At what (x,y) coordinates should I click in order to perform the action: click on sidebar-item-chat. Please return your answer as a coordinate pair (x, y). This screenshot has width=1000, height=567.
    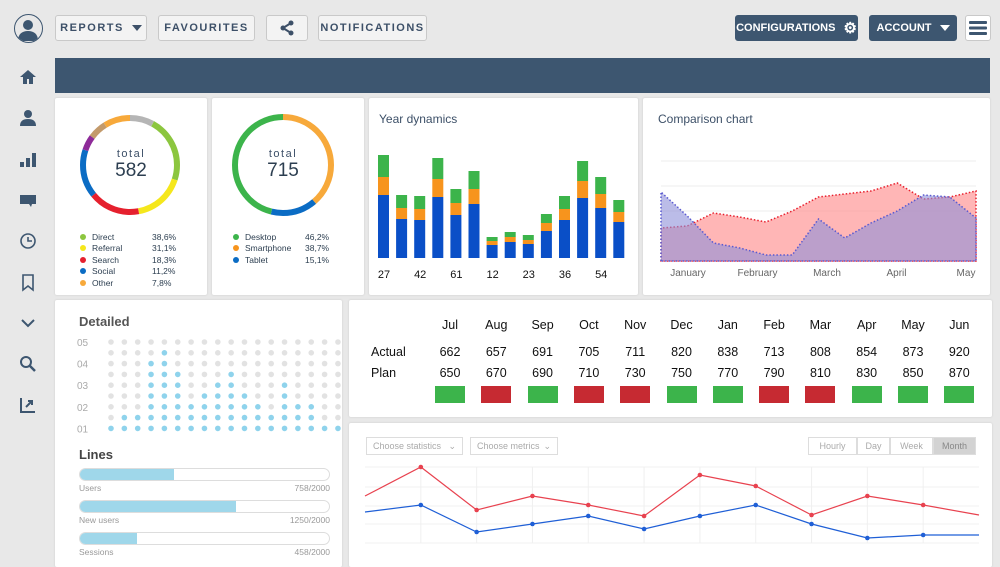
    Looking at the image, I should click on (28, 200).